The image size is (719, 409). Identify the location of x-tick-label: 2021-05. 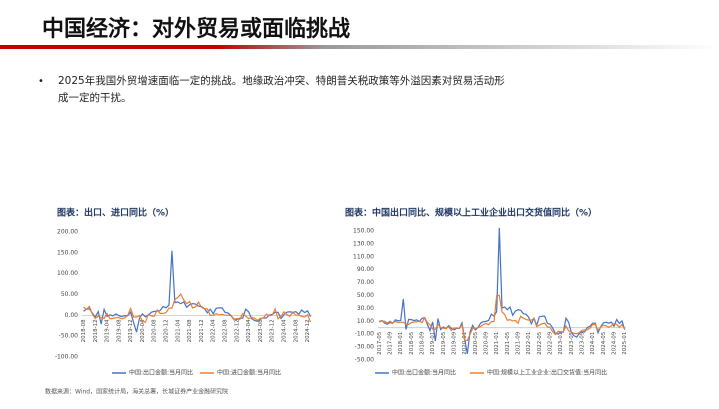
(508, 342).